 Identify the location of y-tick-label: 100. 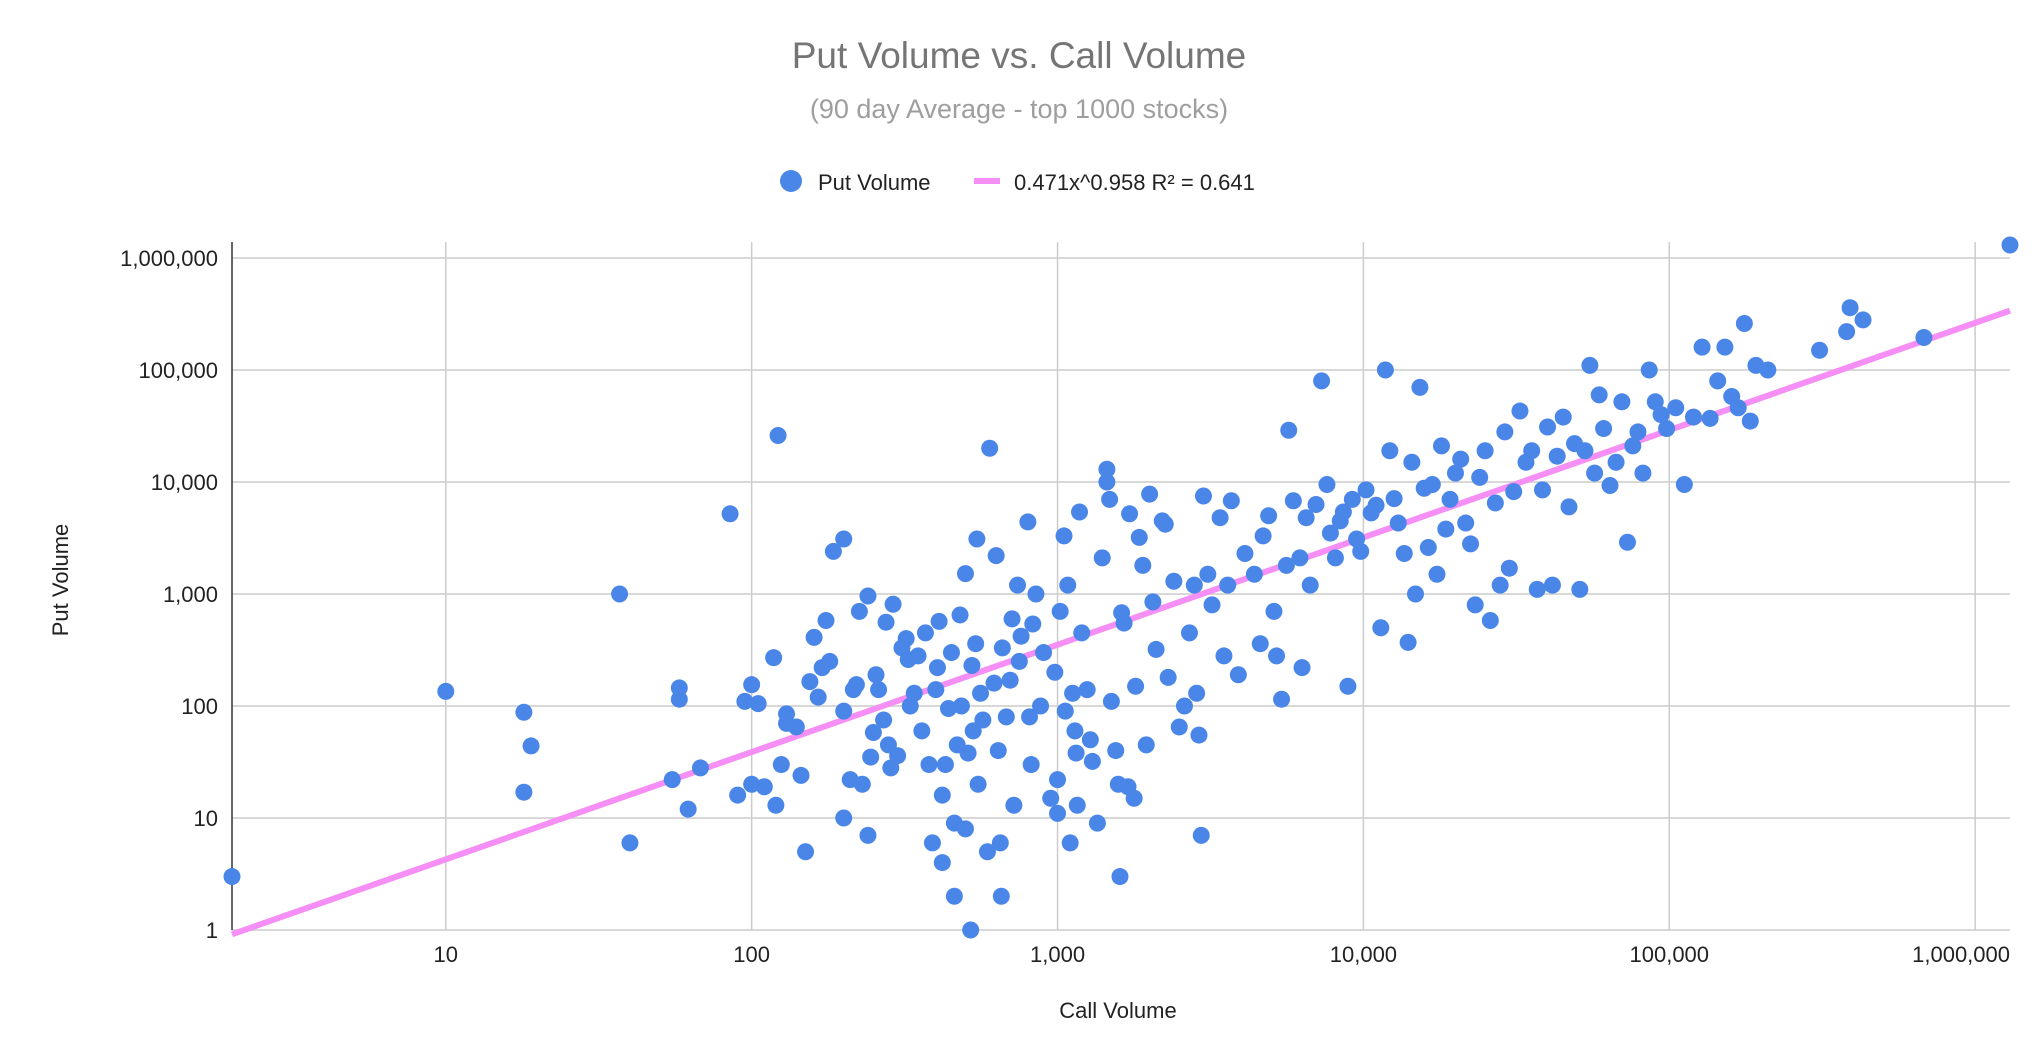
(199, 706).